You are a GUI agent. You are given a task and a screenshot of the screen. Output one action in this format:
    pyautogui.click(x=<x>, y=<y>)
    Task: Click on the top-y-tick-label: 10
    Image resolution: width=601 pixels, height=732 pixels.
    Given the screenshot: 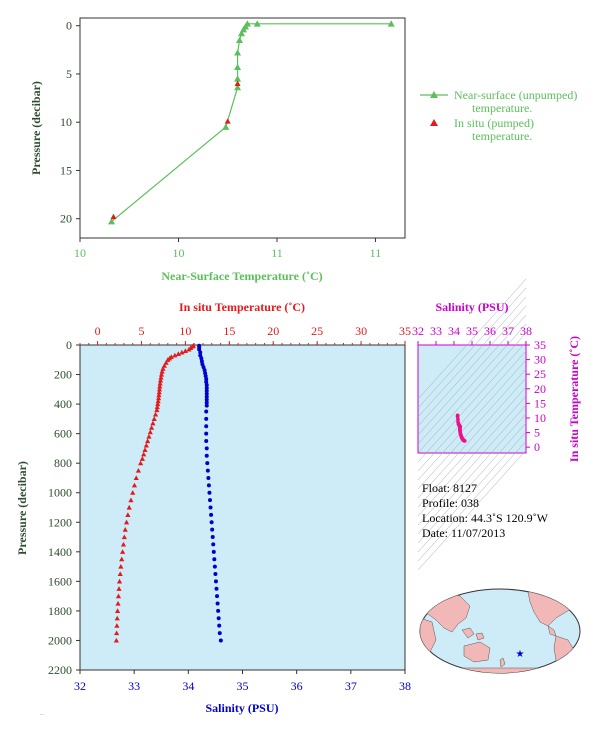 What is the action you would take?
    pyautogui.click(x=66, y=122)
    